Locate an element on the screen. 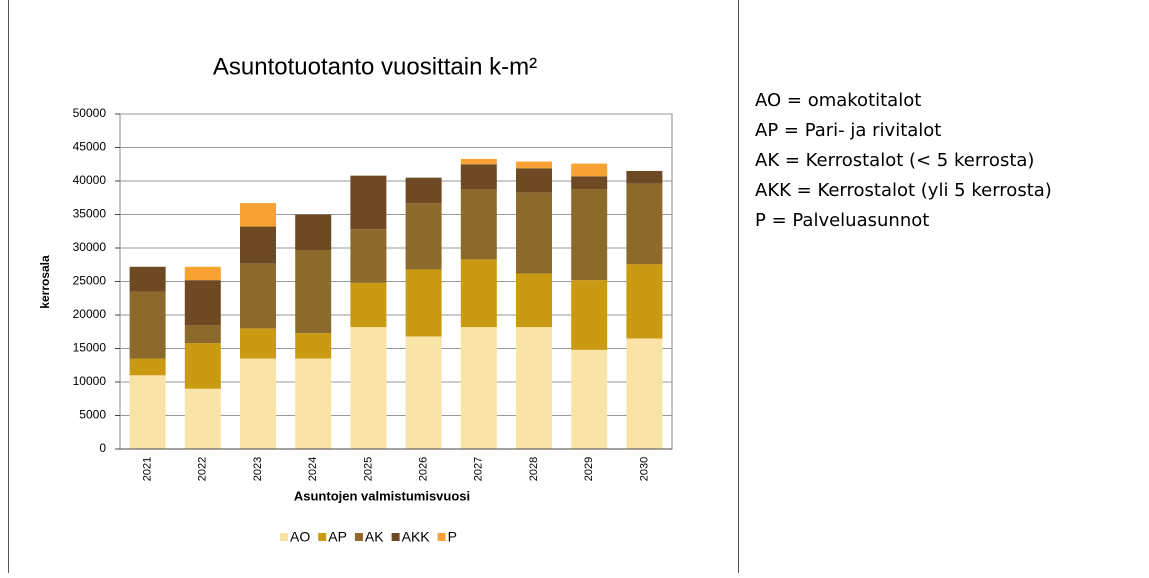  y-tick-label: 25000 is located at coordinates (90, 281).